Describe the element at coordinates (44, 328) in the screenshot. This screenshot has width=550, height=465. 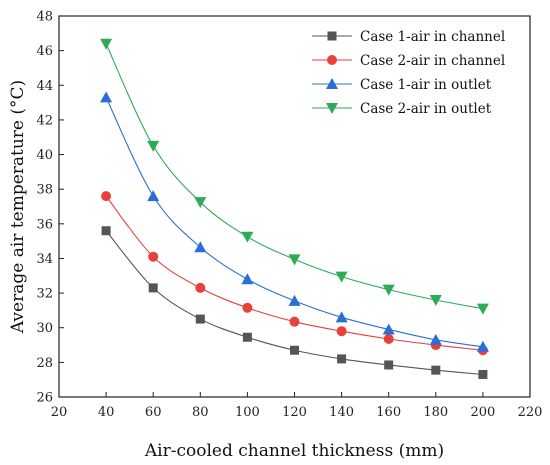
I see `y-tick-label: 30` at that location.